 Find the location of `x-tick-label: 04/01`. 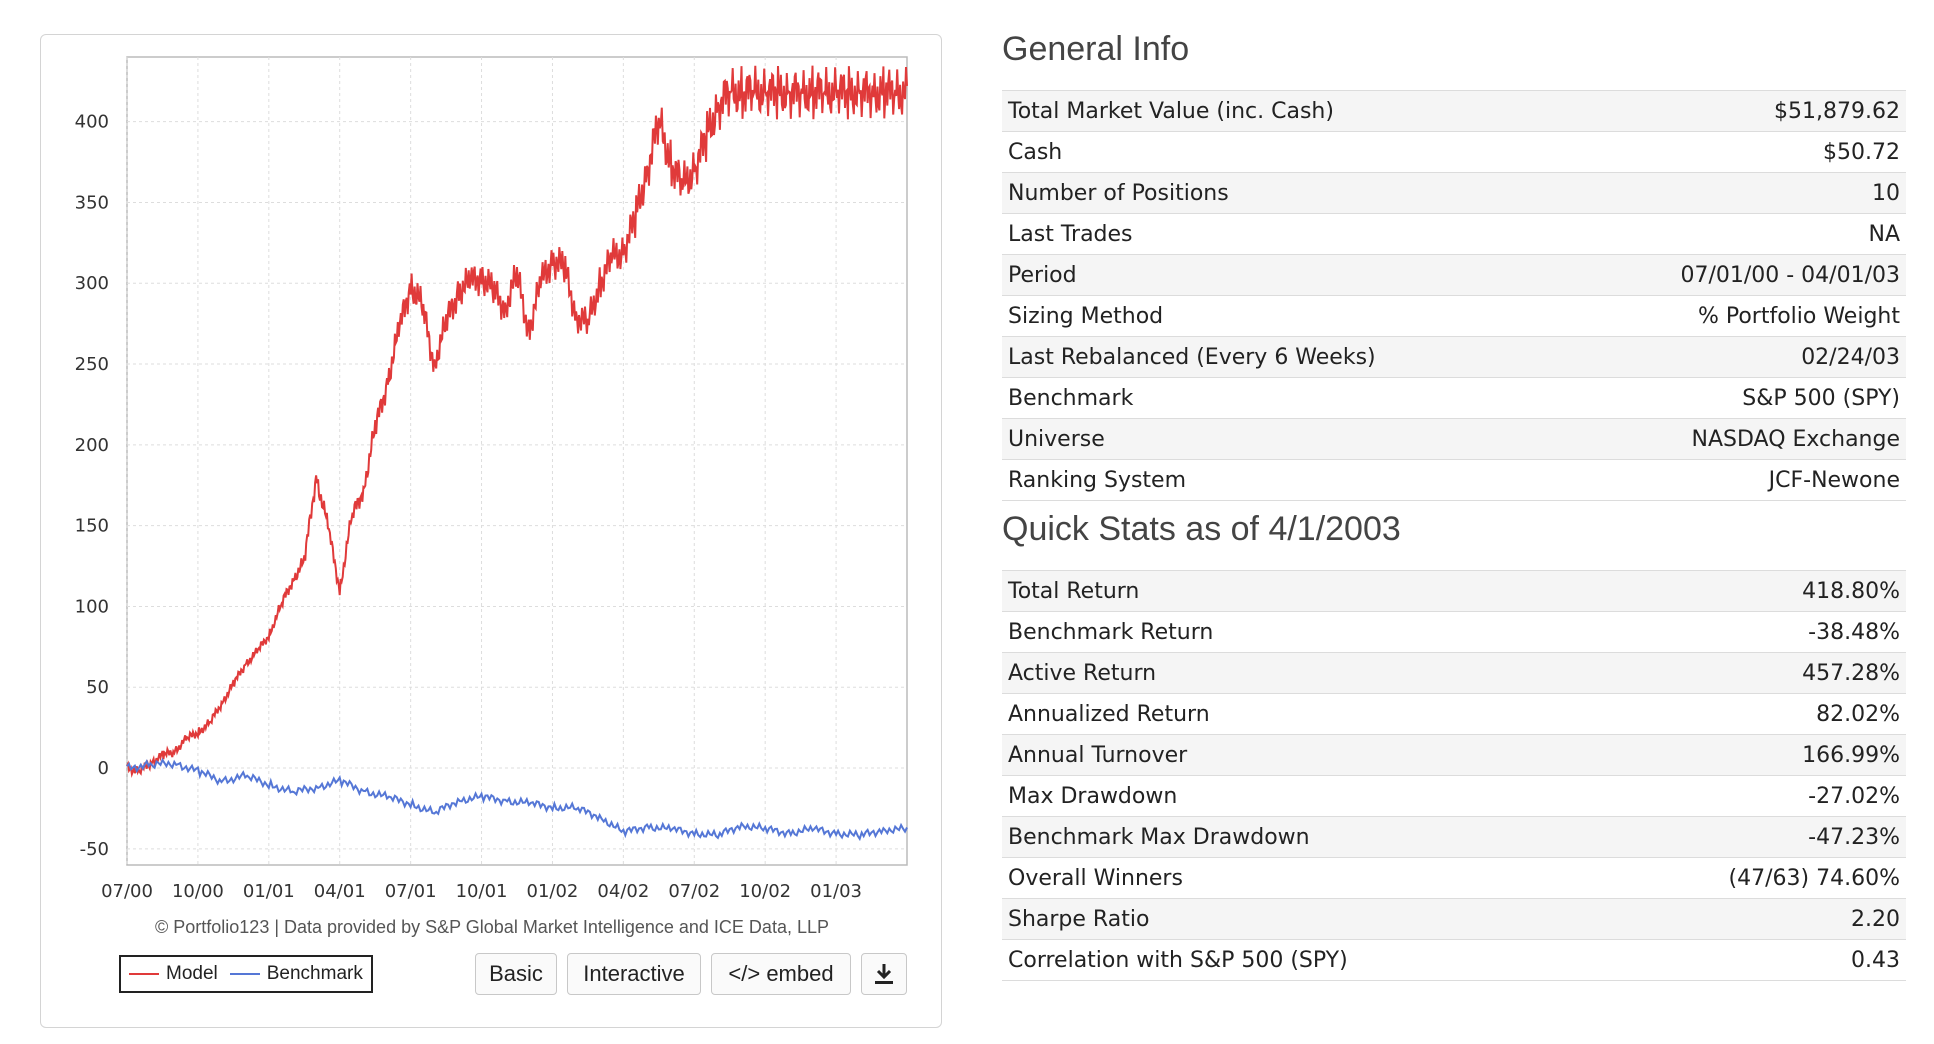

x-tick-label: 04/01 is located at coordinates (340, 891).